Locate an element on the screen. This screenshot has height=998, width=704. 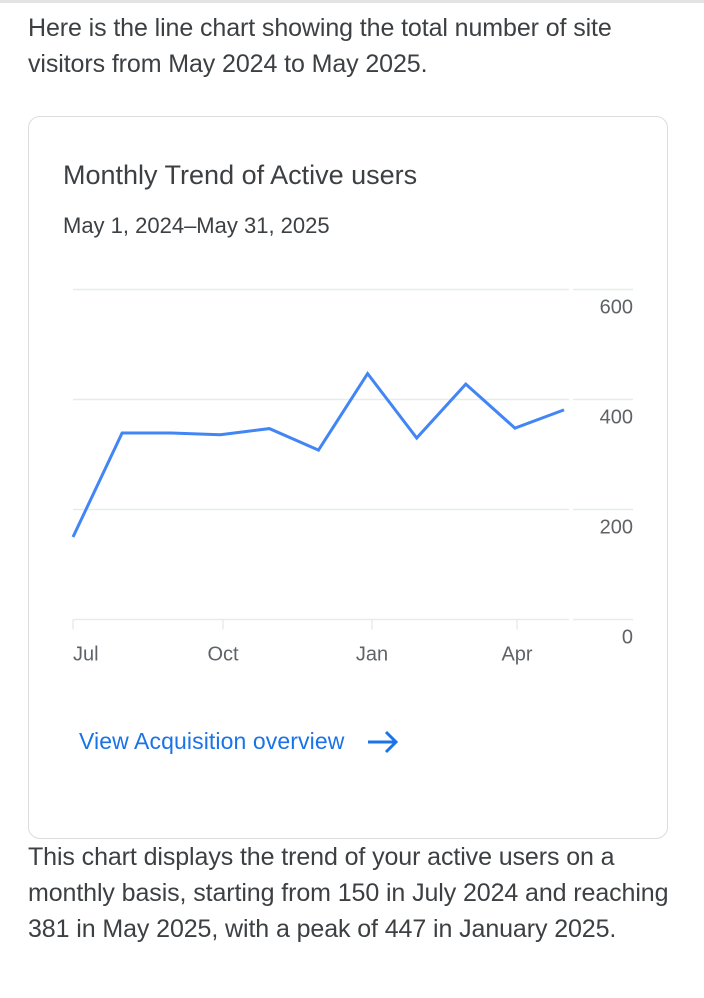
arrow-right-icon is located at coordinates (383, 742).